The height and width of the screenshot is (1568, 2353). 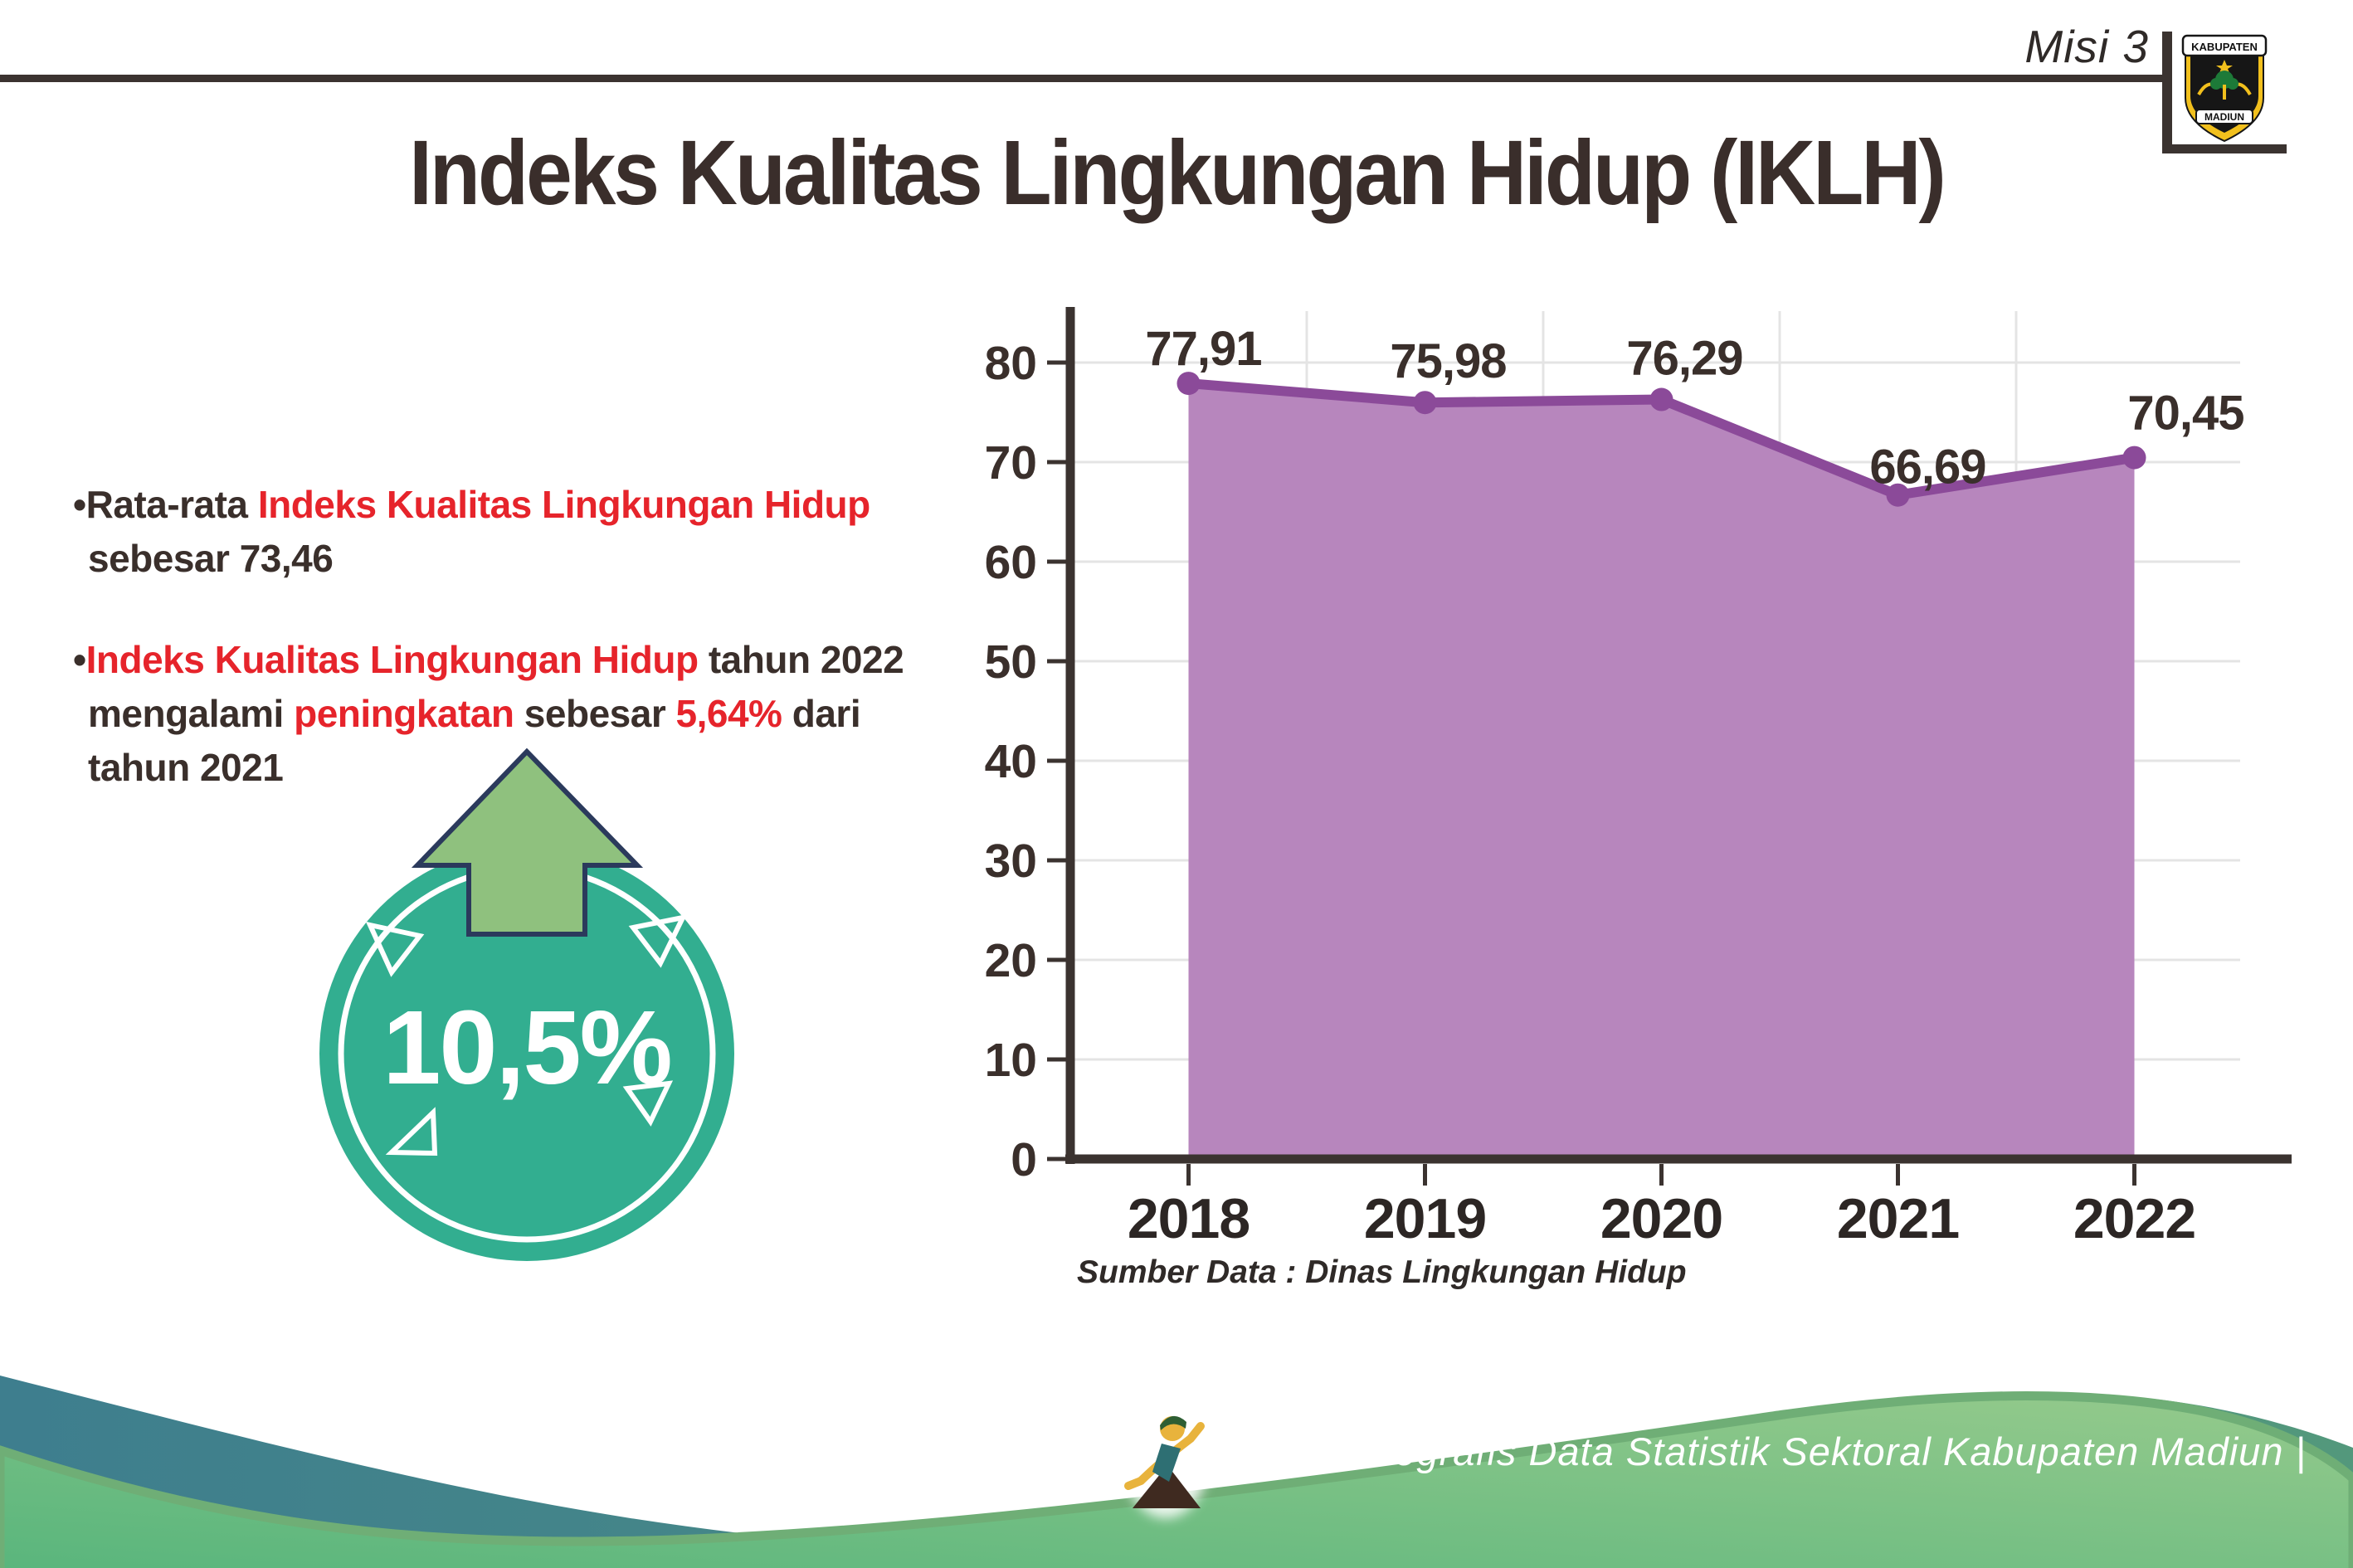 I want to click on data-label: 66,69, so click(x=1927, y=467).